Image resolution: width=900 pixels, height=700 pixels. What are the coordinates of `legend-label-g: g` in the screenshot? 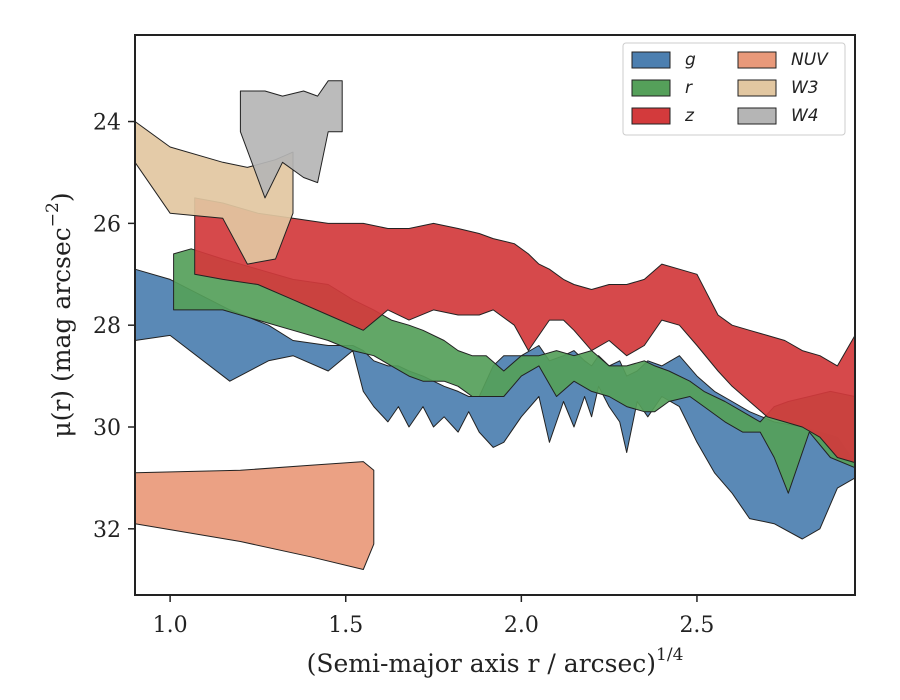 It's located at (690, 60).